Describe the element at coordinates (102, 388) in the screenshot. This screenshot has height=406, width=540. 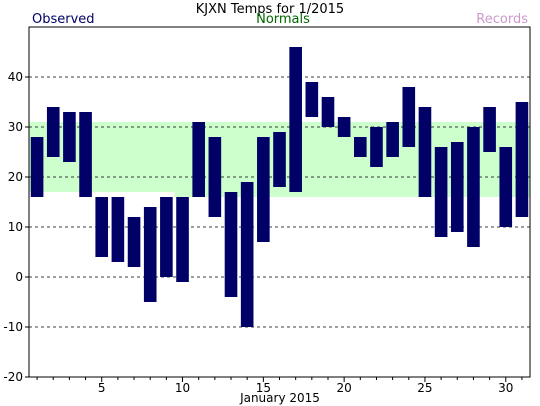
I see `x-tick-label-5: 5` at that location.